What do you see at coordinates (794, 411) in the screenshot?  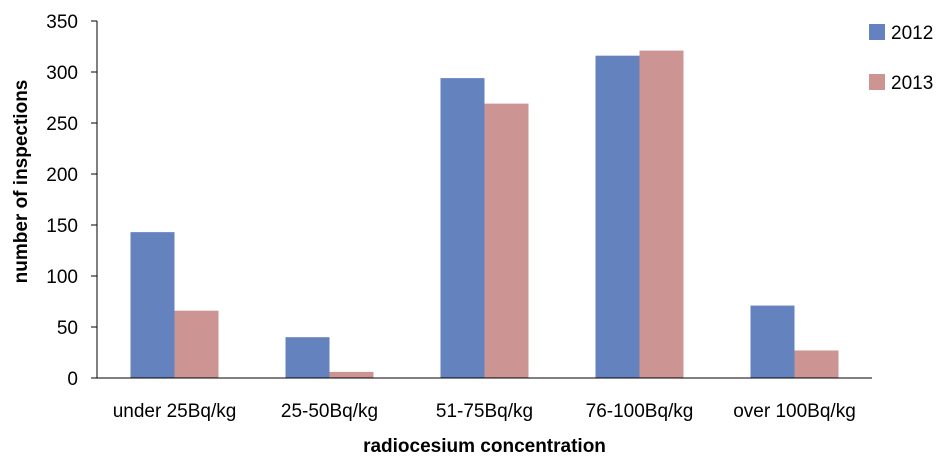 I see `x-category-label: over 100Bq/kg` at bounding box center [794, 411].